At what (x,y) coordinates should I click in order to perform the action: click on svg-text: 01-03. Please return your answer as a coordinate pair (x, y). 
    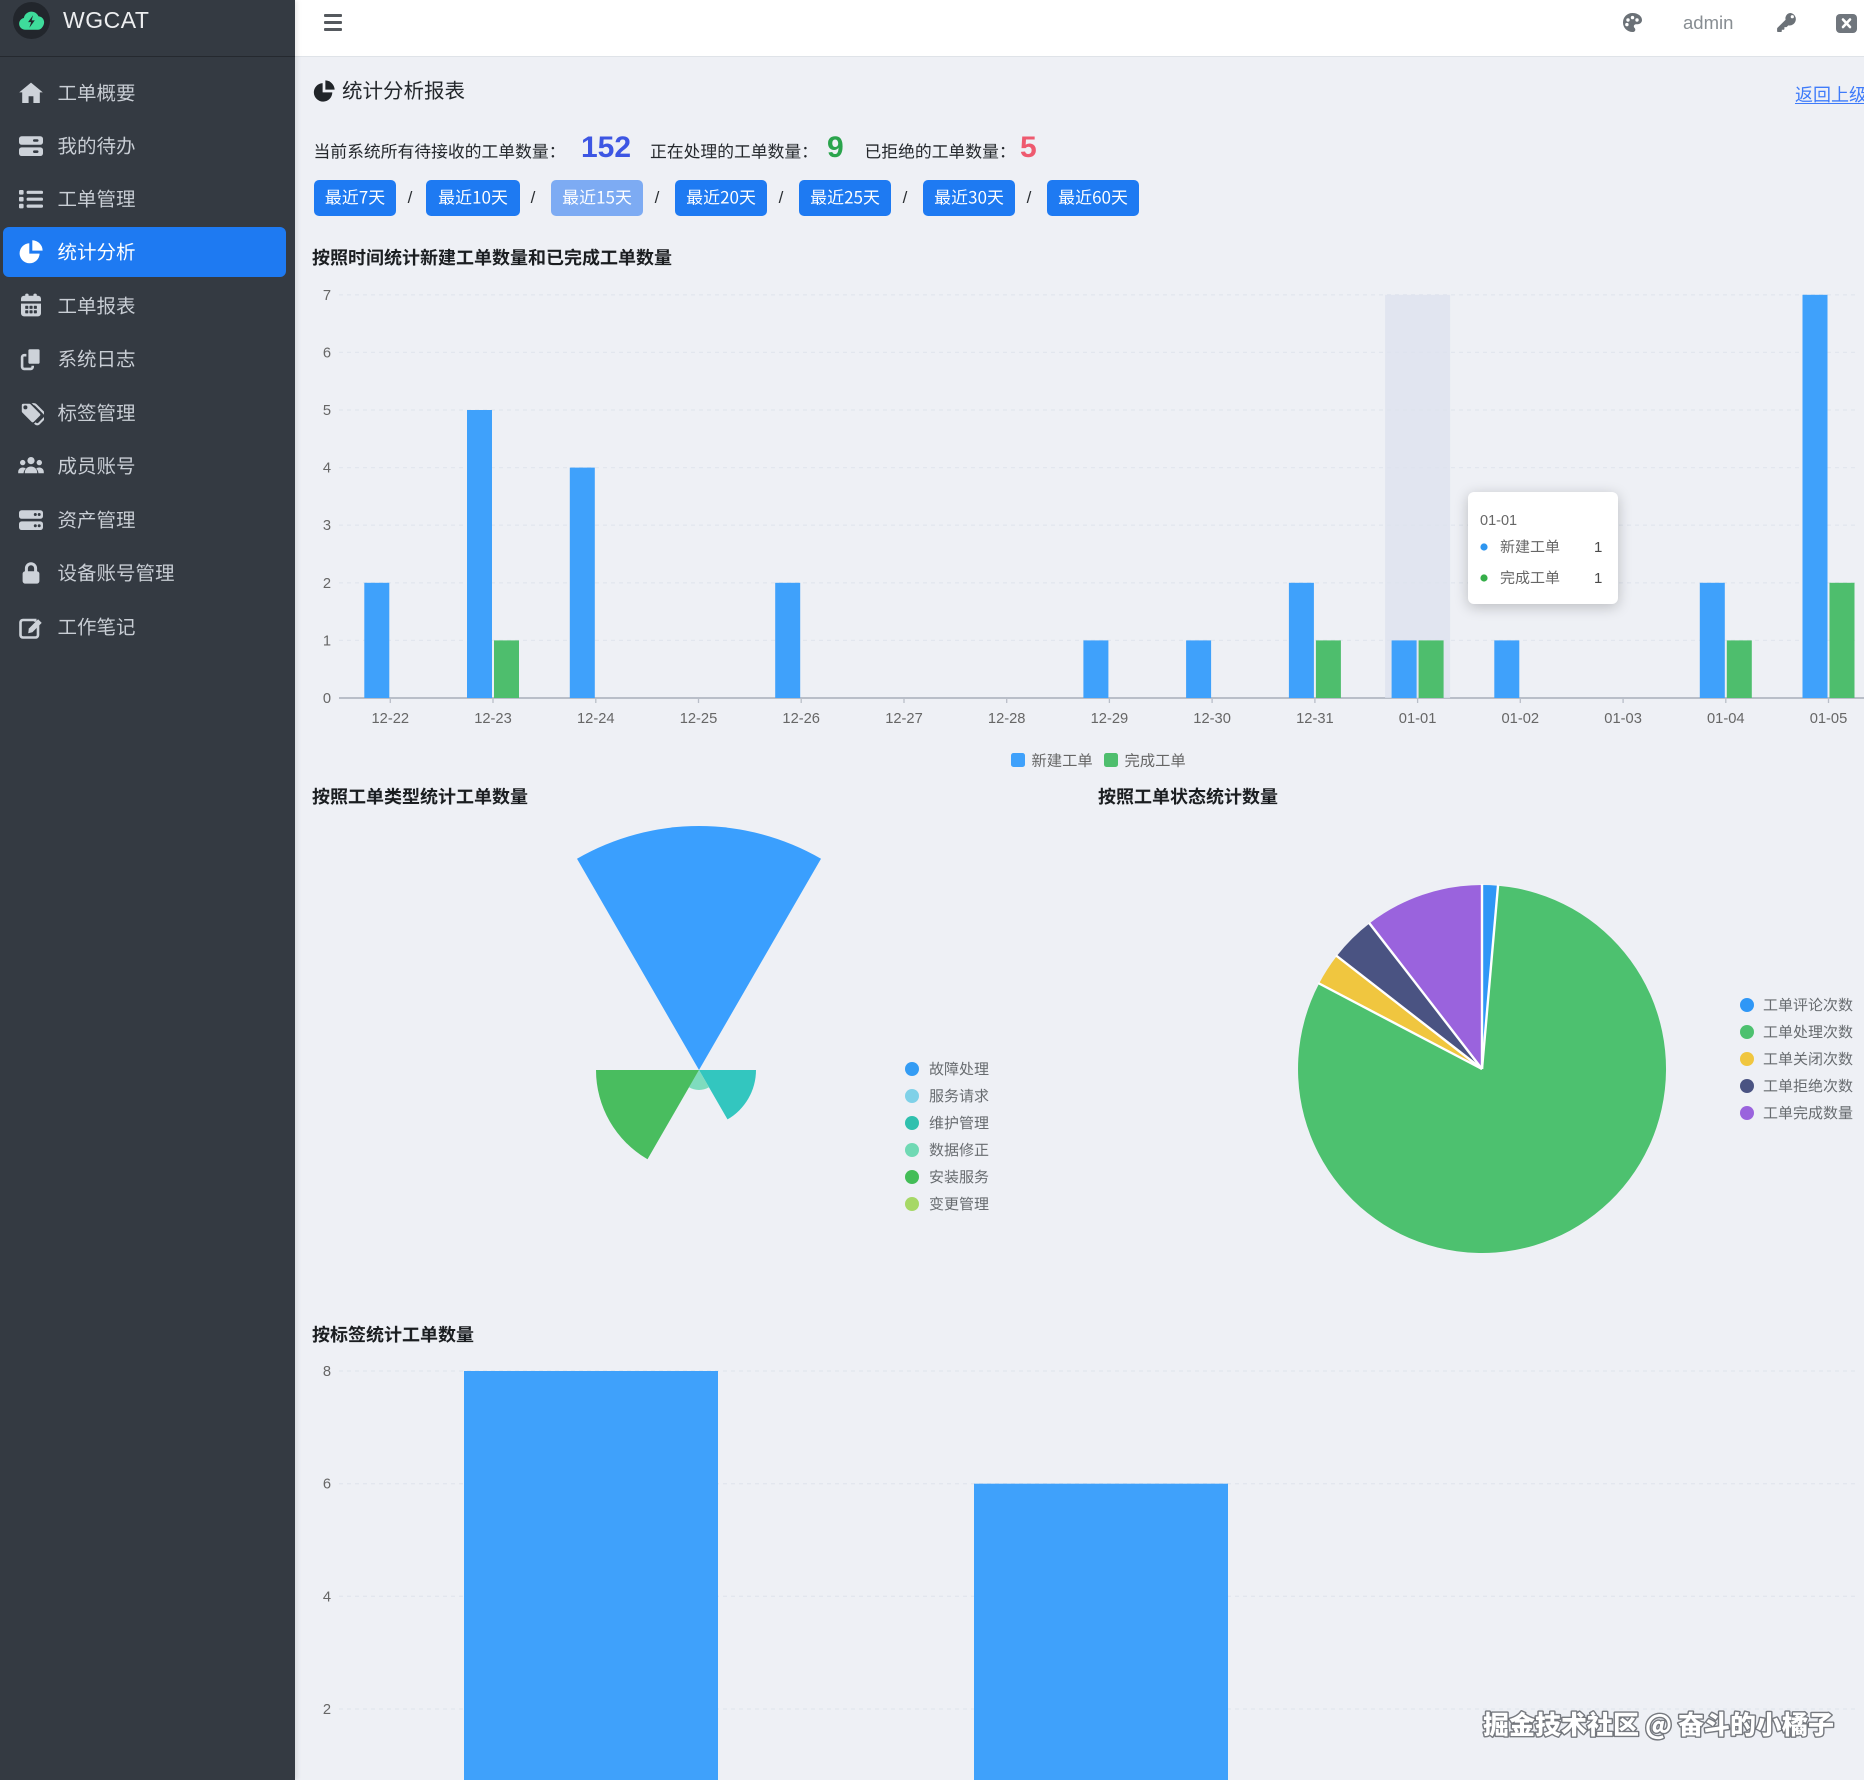
    Looking at the image, I should click on (1623, 719).